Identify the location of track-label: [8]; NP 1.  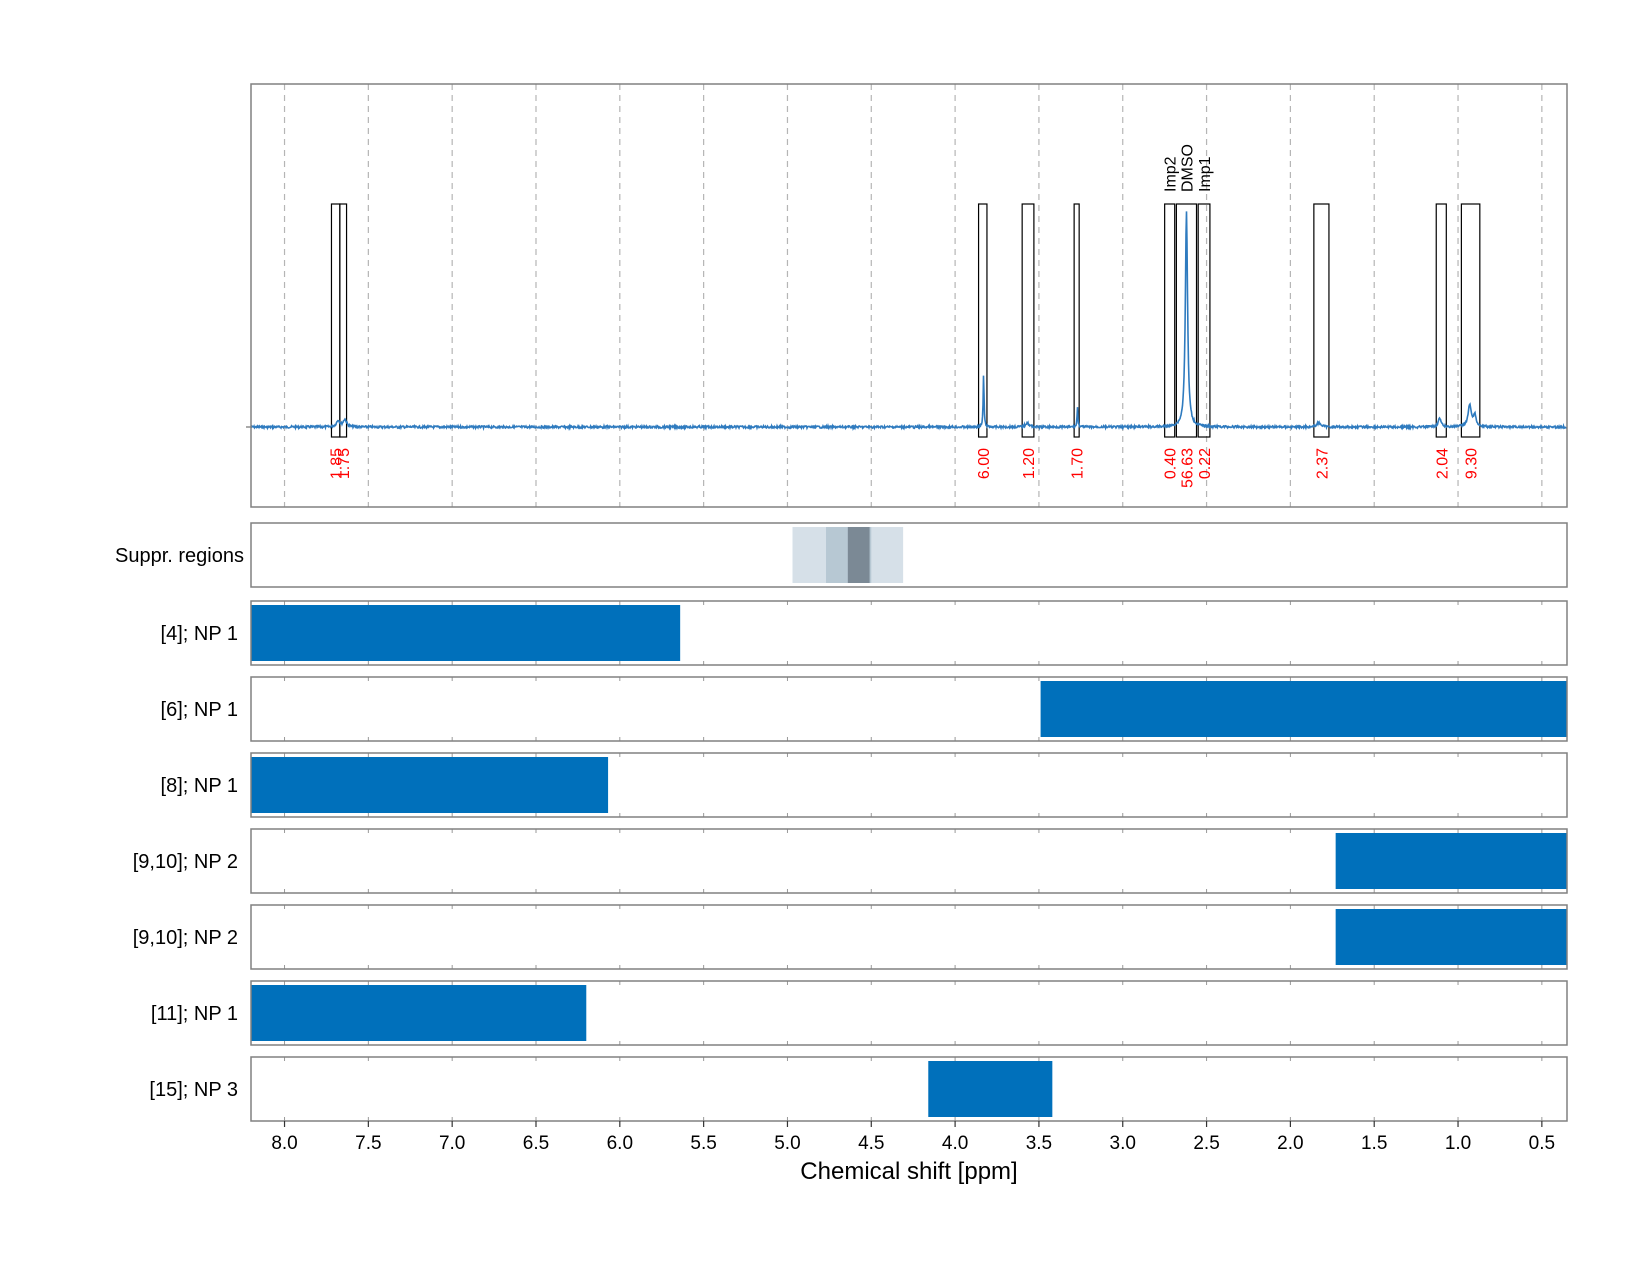
(199, 786).